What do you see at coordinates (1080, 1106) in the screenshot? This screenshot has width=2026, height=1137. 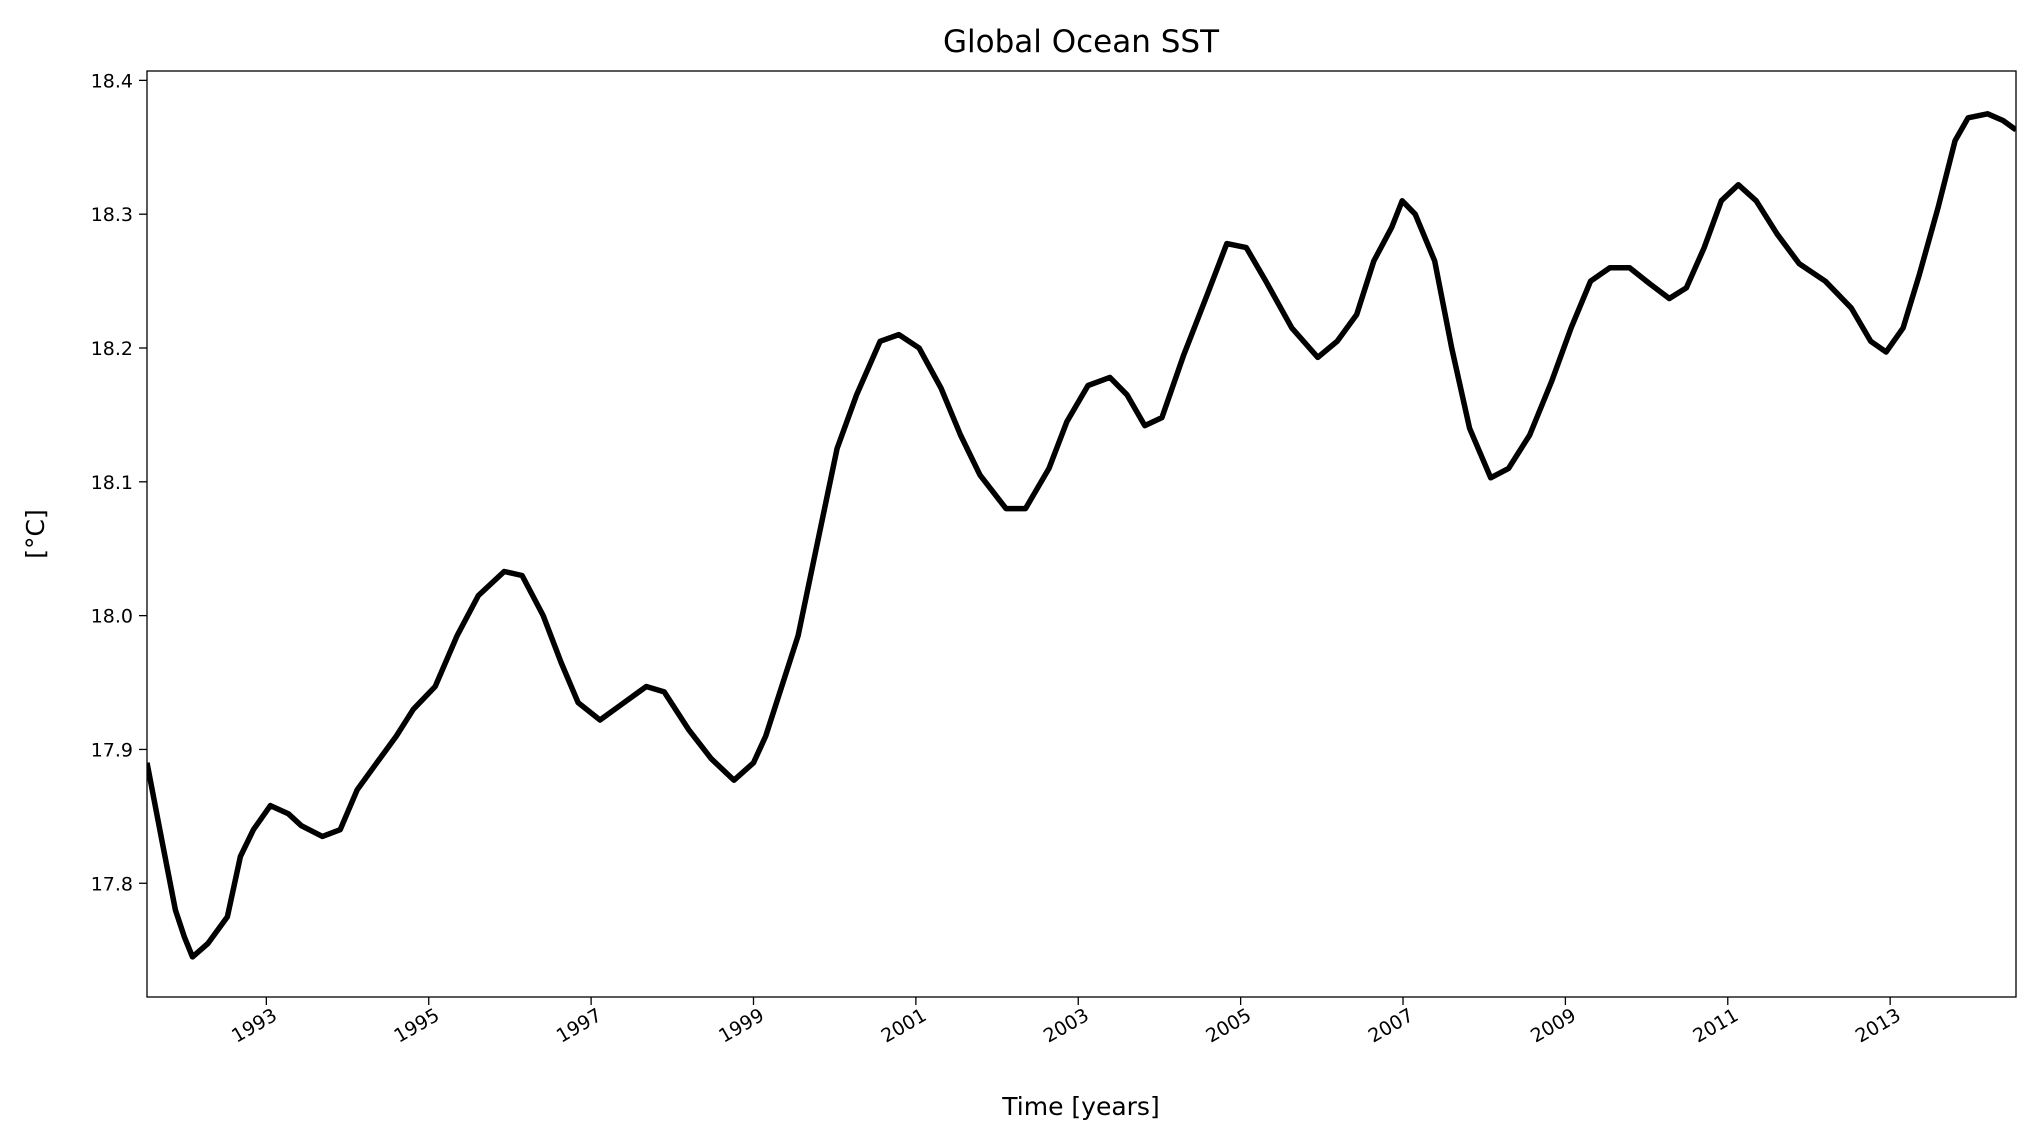 I see `x-axis-label: Time [years]` at bounding box center [1080, 1106].